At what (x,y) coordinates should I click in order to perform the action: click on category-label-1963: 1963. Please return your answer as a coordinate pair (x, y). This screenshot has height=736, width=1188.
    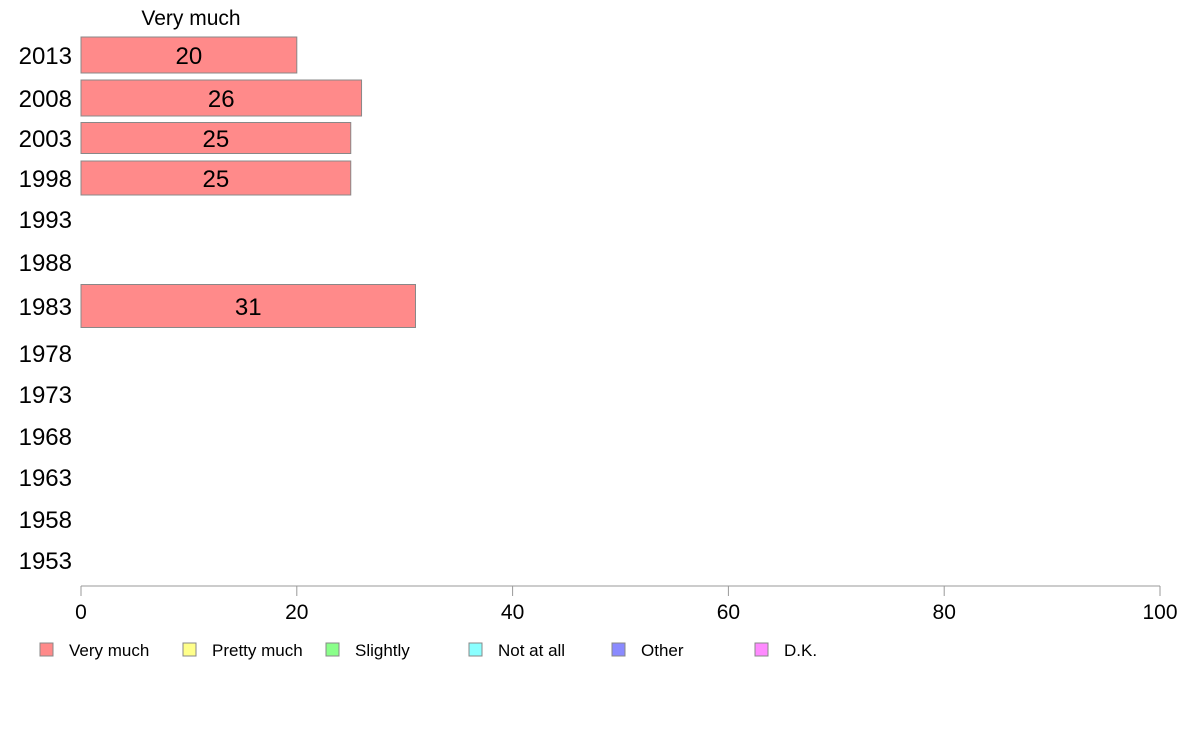
    Looking at the image, I should click on (45, 478).